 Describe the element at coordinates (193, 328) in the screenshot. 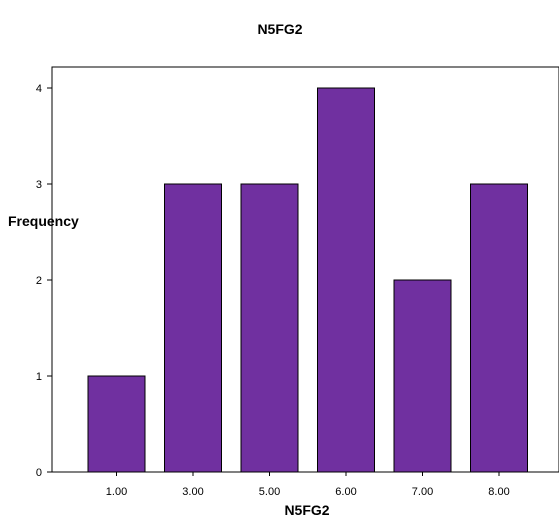

I see `bar-3.00` at that location.